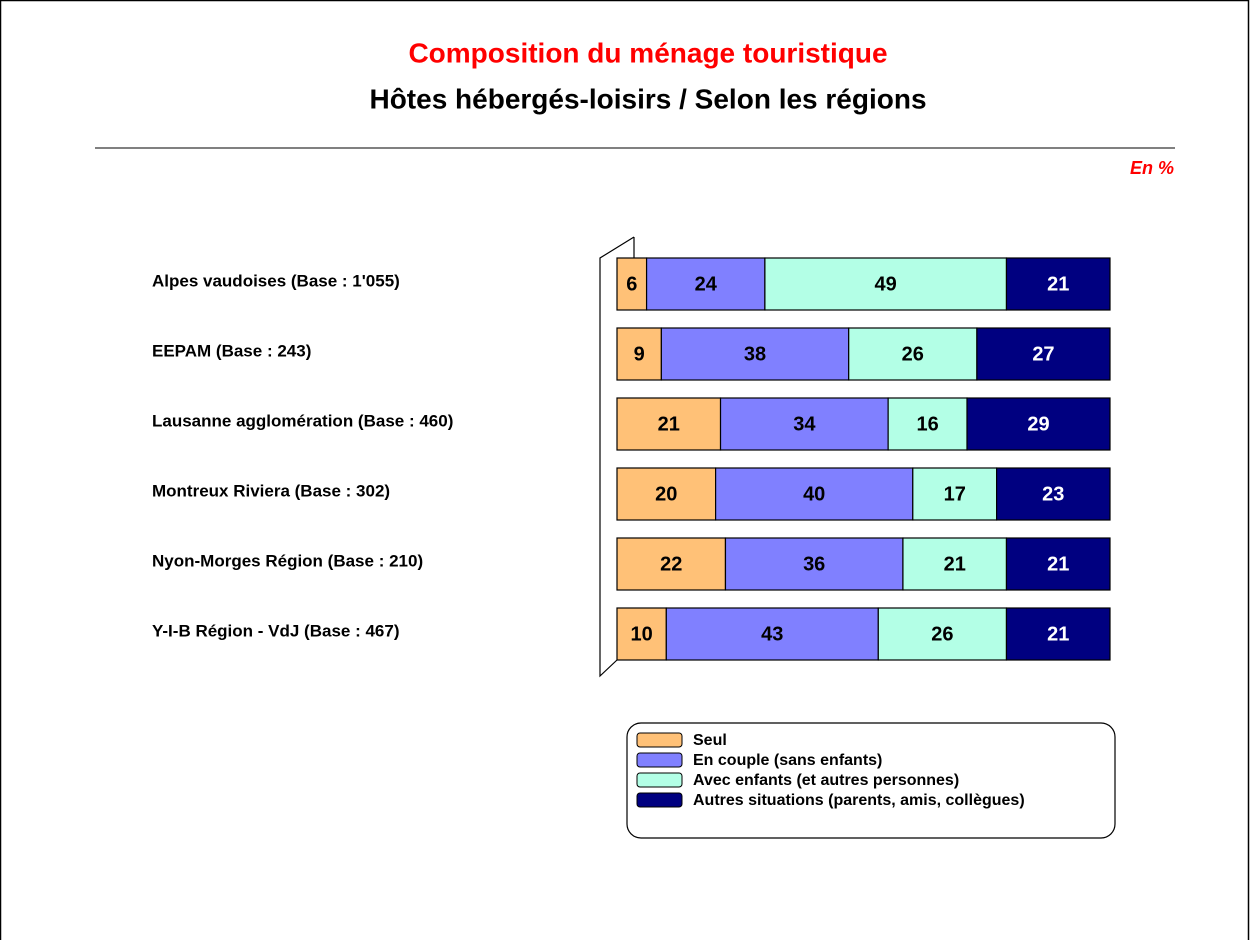 The width and height of the screenshot is (1250, 940). I want to click on data-label: 10, so click(642, 634).